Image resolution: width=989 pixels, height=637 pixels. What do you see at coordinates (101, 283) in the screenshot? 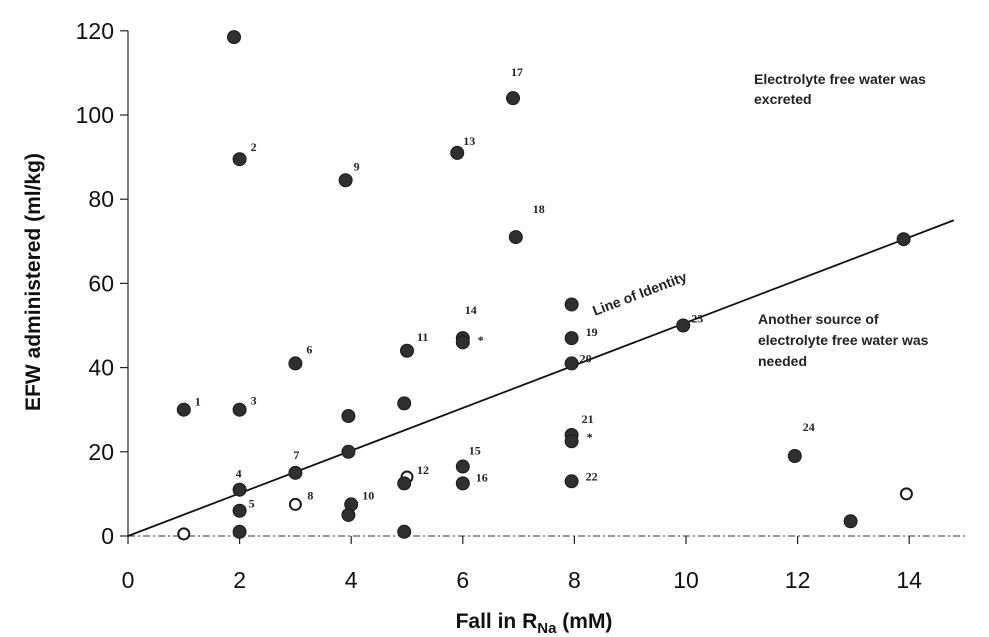
I see `y-tick-label: 60` at bounding box center [101, 283].